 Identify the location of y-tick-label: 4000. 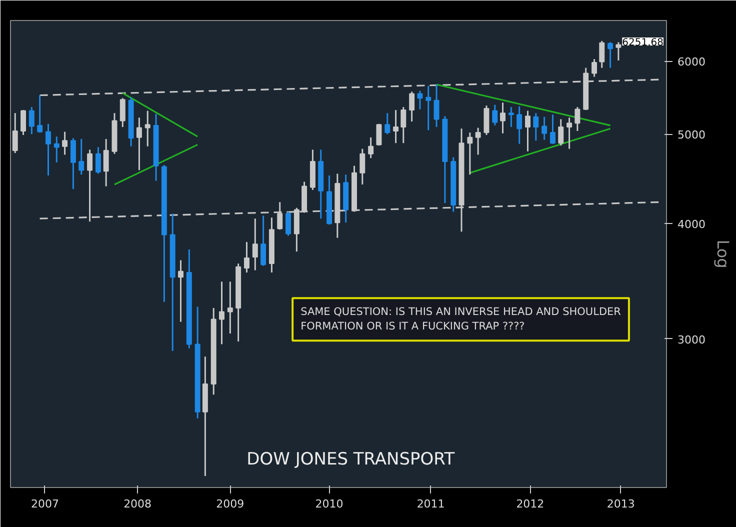
(692, 225).